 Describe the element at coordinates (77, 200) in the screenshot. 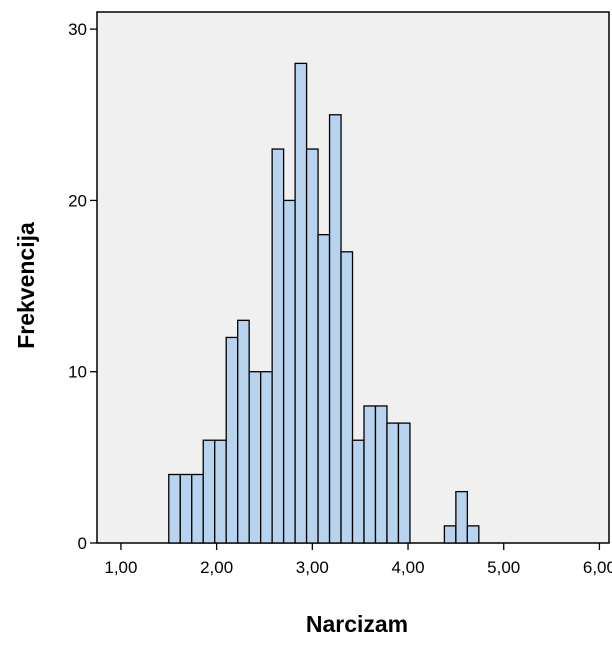

I see `y-tick-label: 20` at that location.